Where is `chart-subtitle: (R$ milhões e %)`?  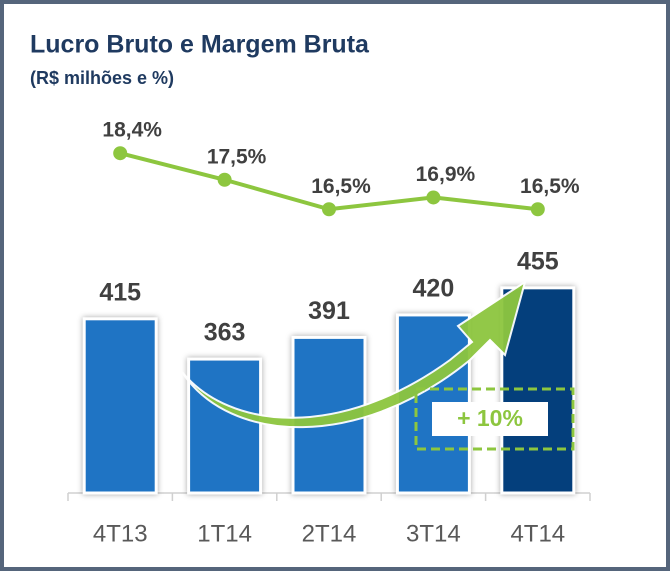 chart-subtitle: (R$ milhões e %) is located at coordinates (102, 78).